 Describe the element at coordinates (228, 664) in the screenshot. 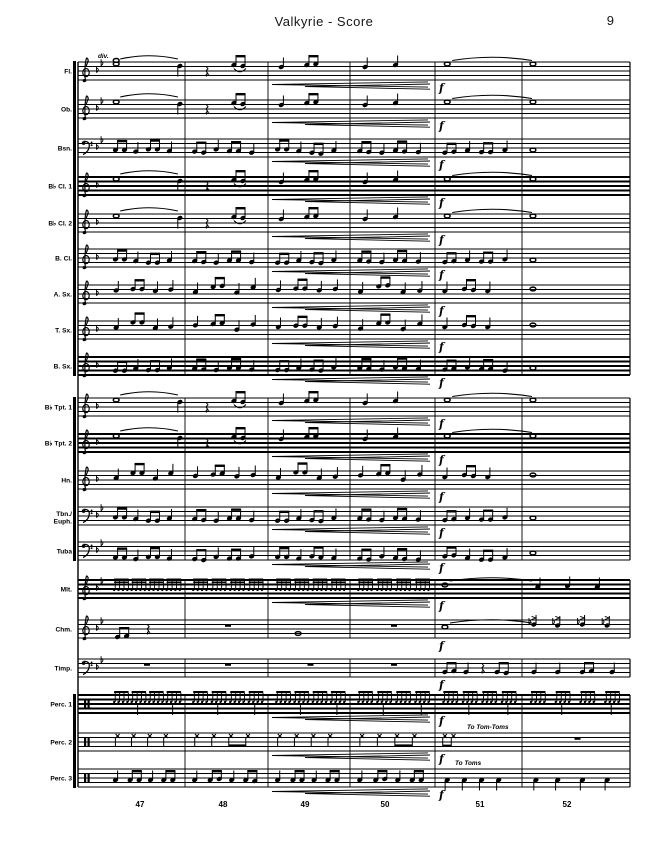

I see `whole-rest` at that location.